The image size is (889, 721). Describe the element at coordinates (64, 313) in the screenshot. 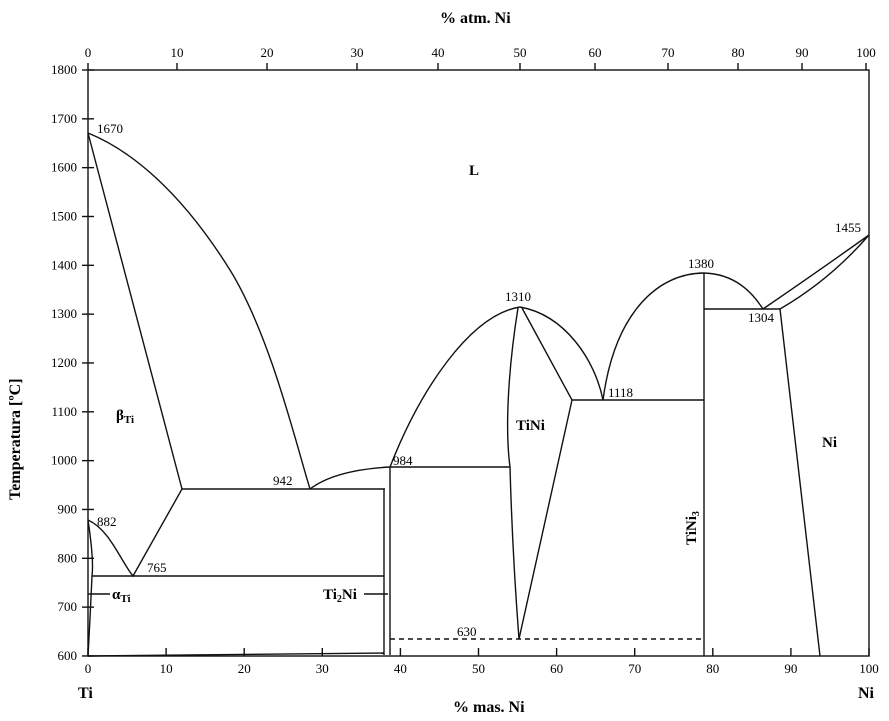

I see `y-tick-label: 1300` at that location.